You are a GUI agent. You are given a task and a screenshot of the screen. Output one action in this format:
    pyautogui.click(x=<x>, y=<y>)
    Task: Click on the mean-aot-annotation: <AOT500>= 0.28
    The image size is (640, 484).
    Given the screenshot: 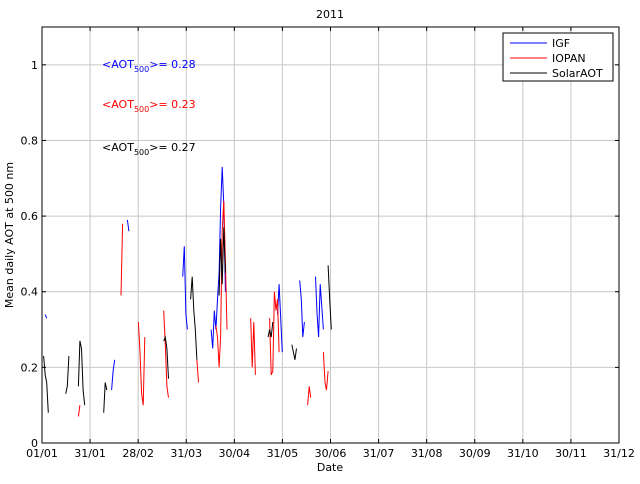 What is the action you would take?
    pyautogui.click(x=149, y=66)
    